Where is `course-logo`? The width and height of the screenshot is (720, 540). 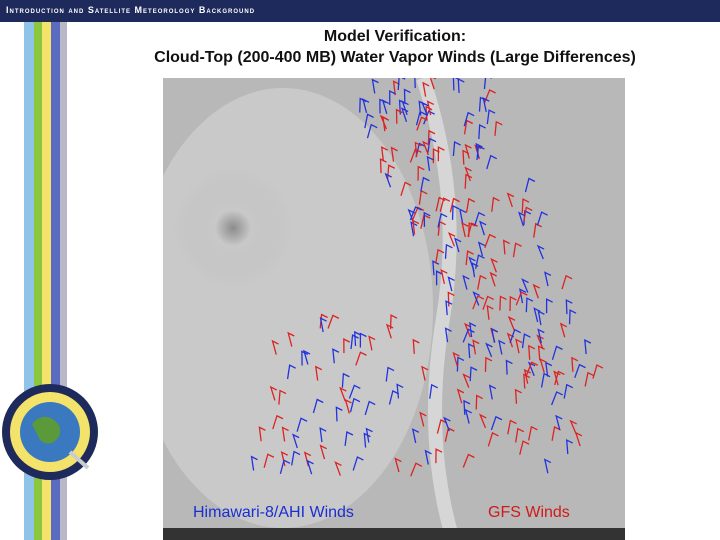
course-logo is located at coordinates (50, 432).